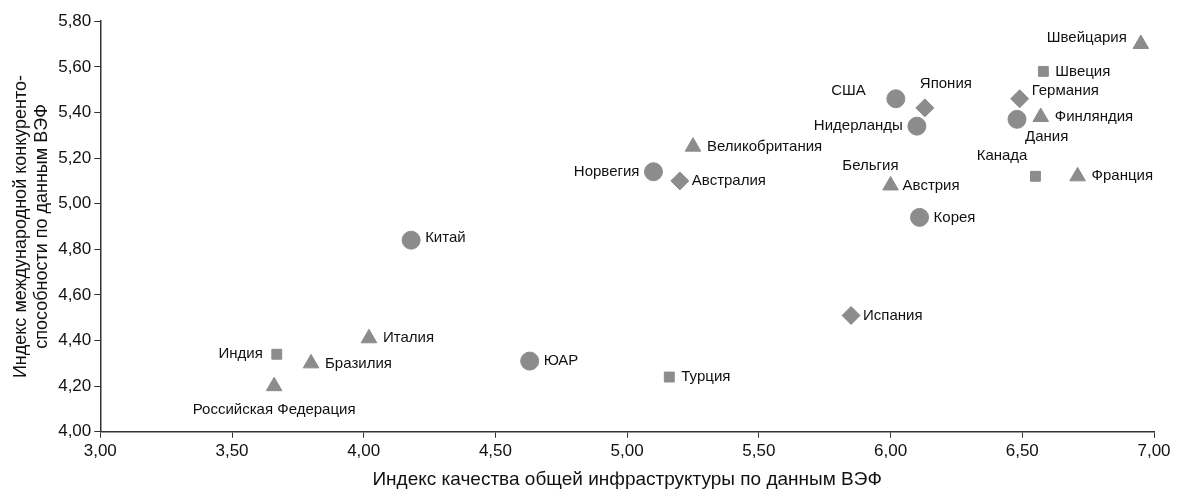 This screenshot has height=503, width=1192. What do you see at coordinates (75, 340) in the screenshot?
I see `y-tick-label: 4,40` at bounding box center [75, 340].